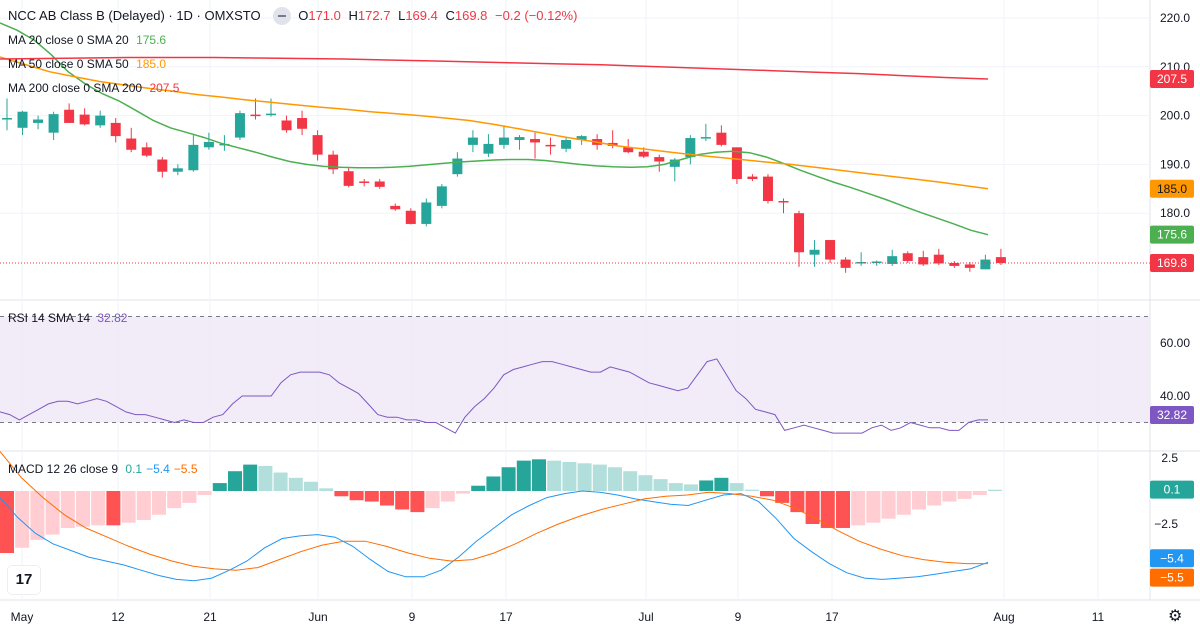 This screenshot has height=630, width=1200. I want to click on time-tick-label: Jun, so click(317, 617).